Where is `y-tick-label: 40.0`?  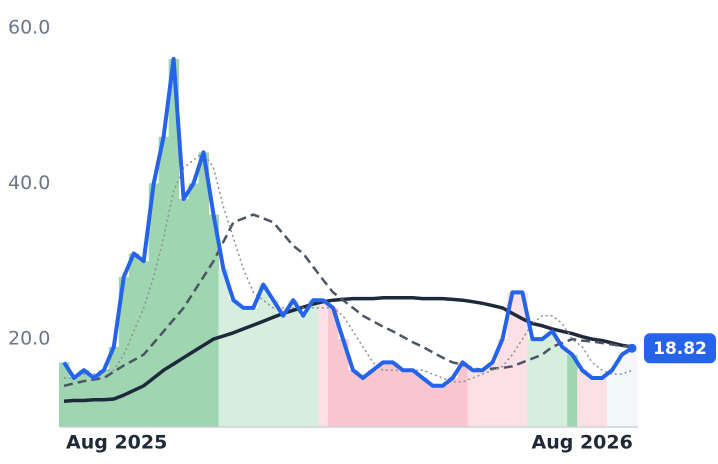 y-tick-label: 40.0 is located at coordinates (29, 183).